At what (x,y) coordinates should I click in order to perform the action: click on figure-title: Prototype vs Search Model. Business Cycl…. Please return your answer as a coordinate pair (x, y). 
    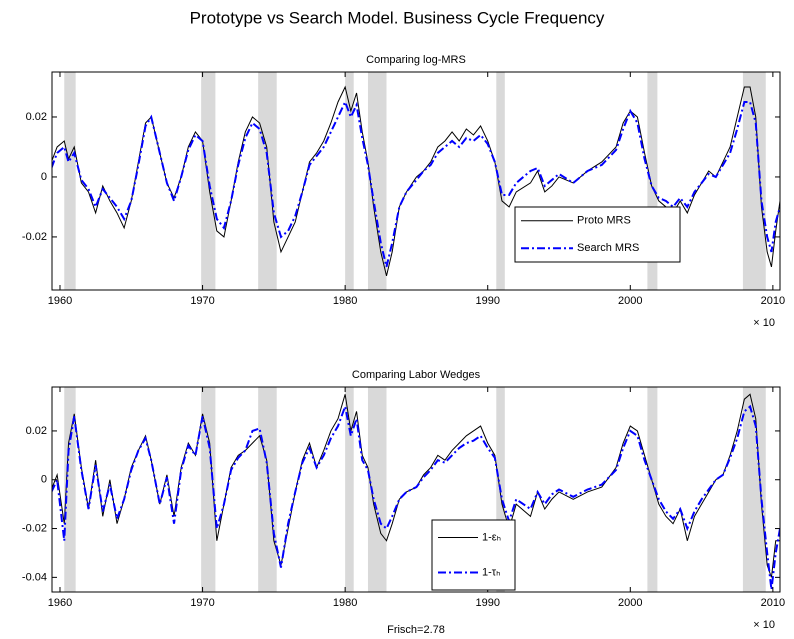
    Looking at the image, I should click on (397, 17).